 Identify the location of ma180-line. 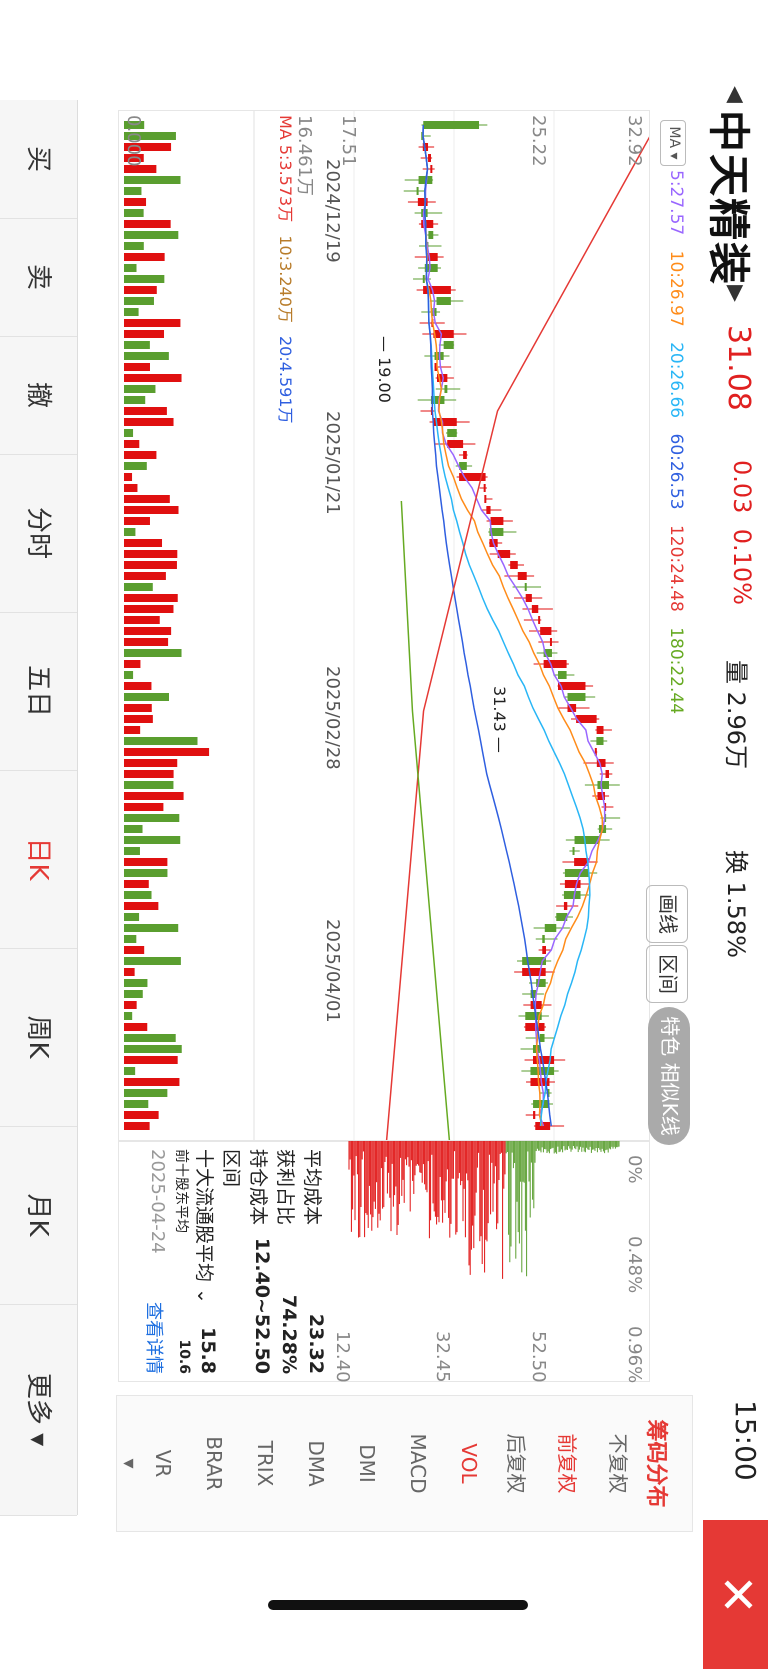
(425, 821).